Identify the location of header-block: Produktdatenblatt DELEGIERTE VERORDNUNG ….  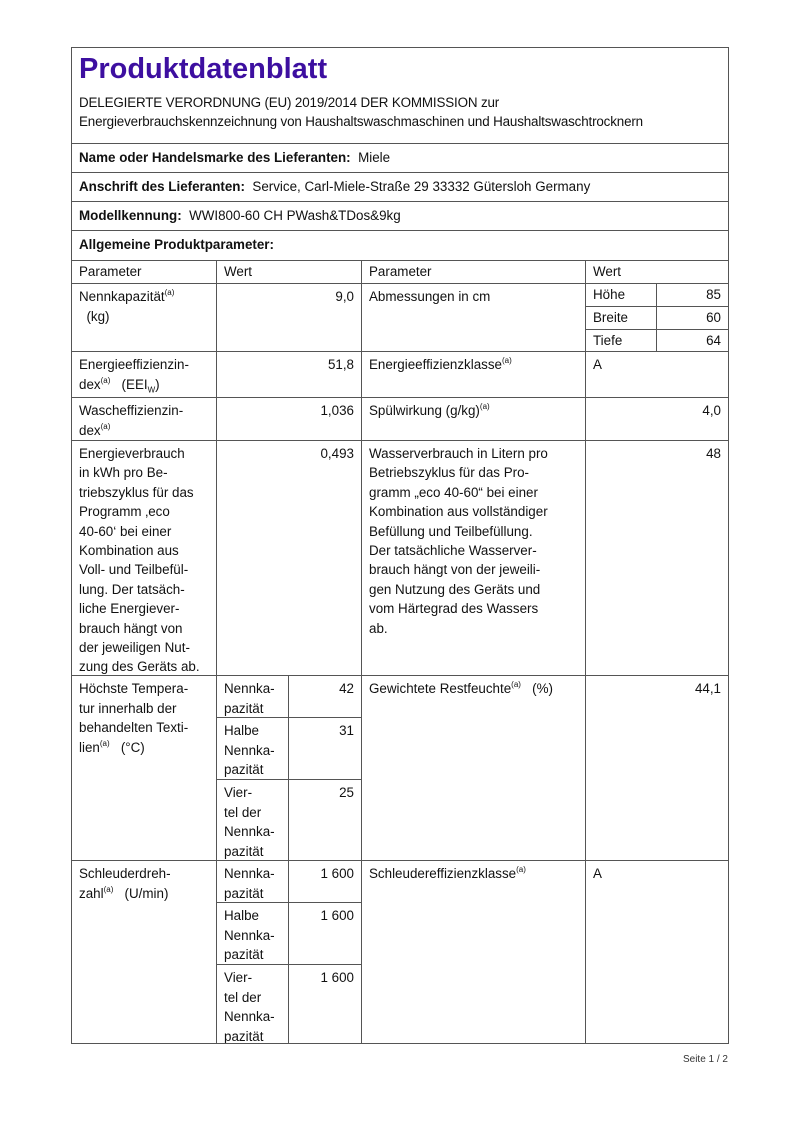
(400, 95).